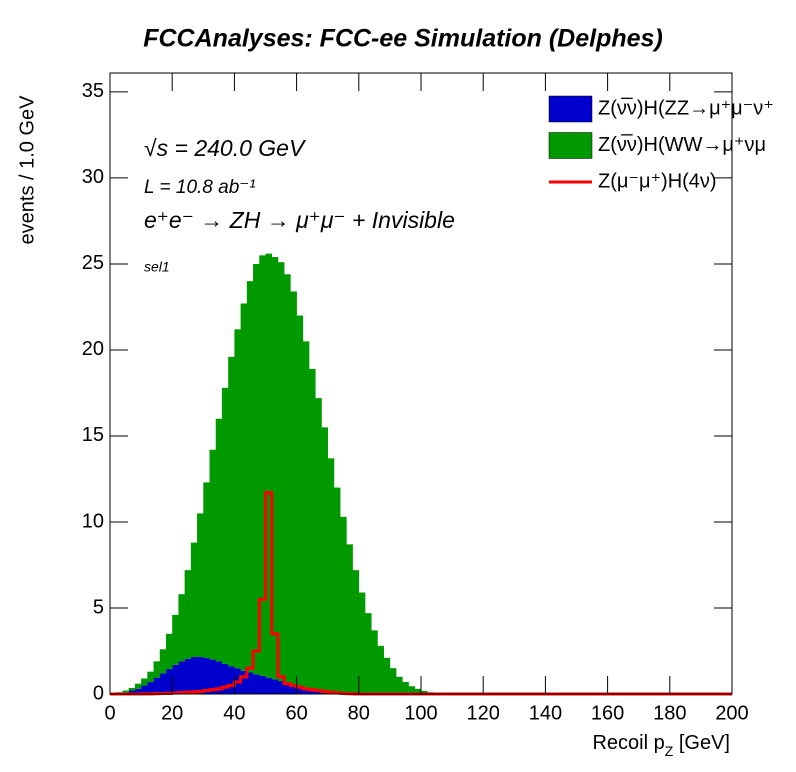 Image resolution: width=796 pixels, height=772 pixels. What do you see at coordinates (359, 713) in the screenshot?
I see `x-tick-label: 80` at bounding box center [359, 713].